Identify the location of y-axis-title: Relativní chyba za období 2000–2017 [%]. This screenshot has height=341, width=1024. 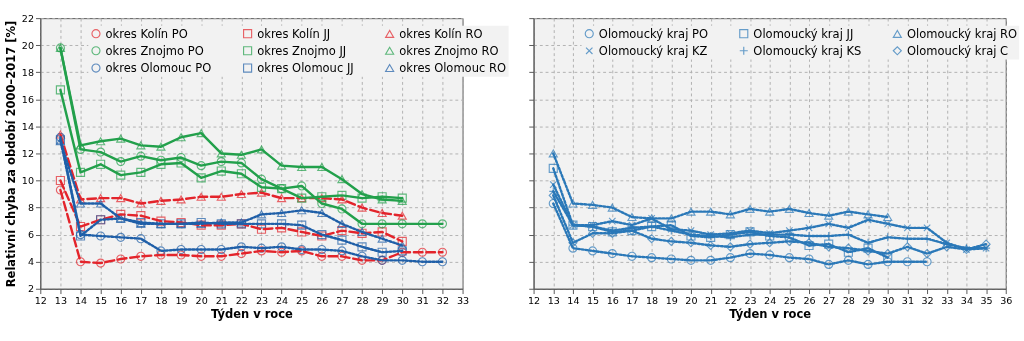
(11, 154).